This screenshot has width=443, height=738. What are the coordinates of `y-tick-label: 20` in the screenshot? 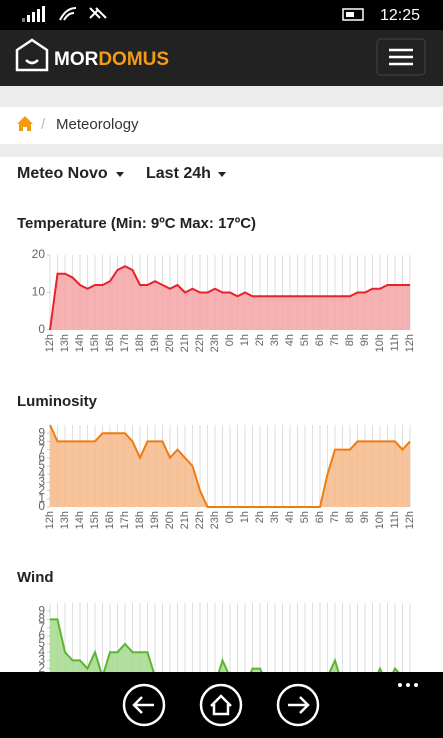 It's located at (39, 254).